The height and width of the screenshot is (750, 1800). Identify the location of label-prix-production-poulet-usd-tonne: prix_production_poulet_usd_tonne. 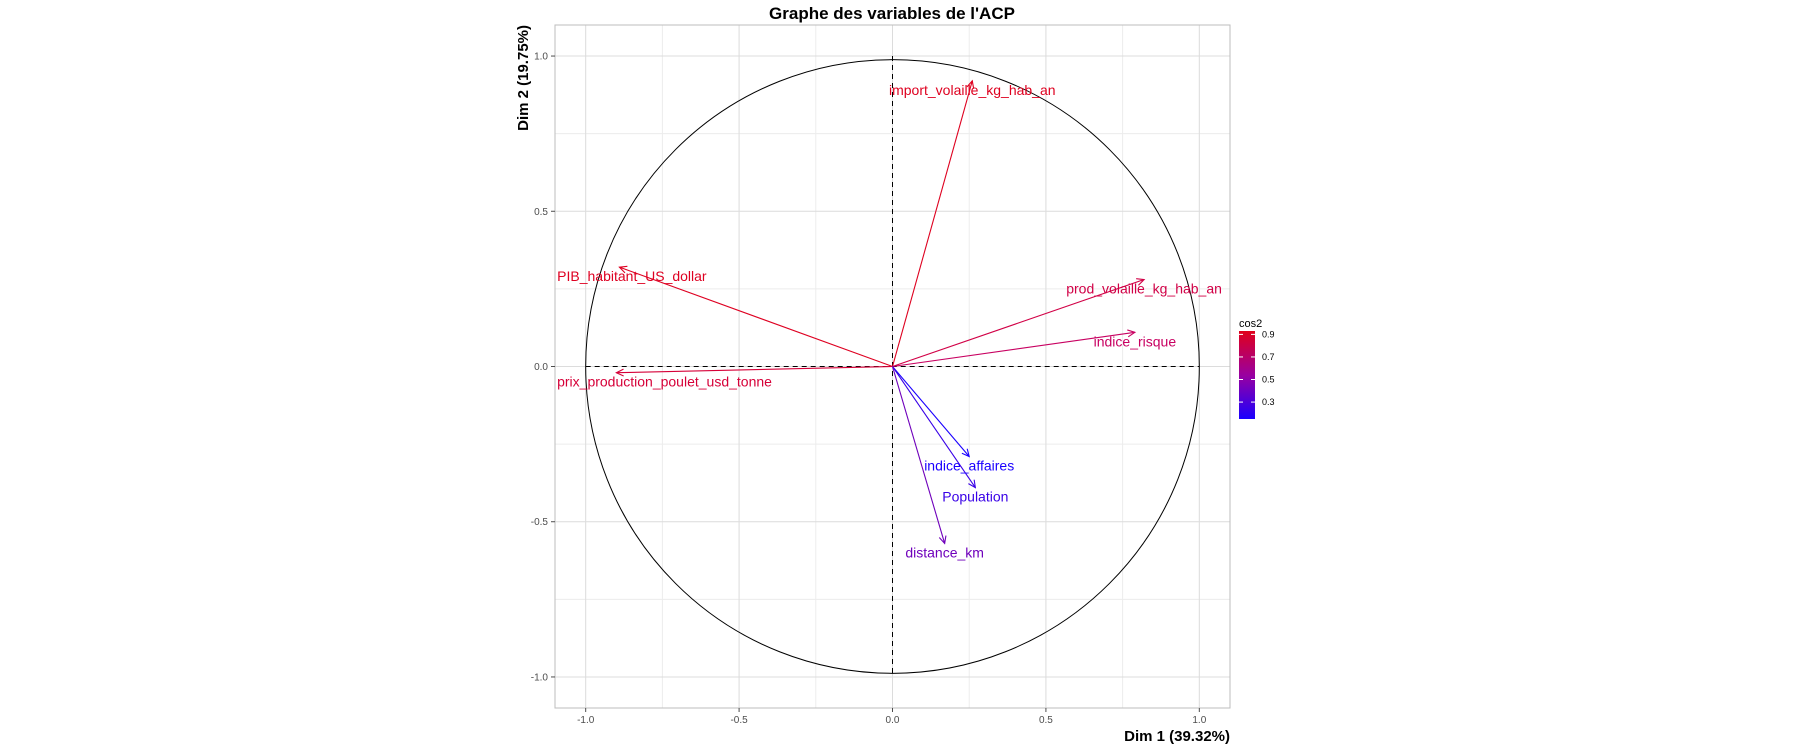
(664, 382).